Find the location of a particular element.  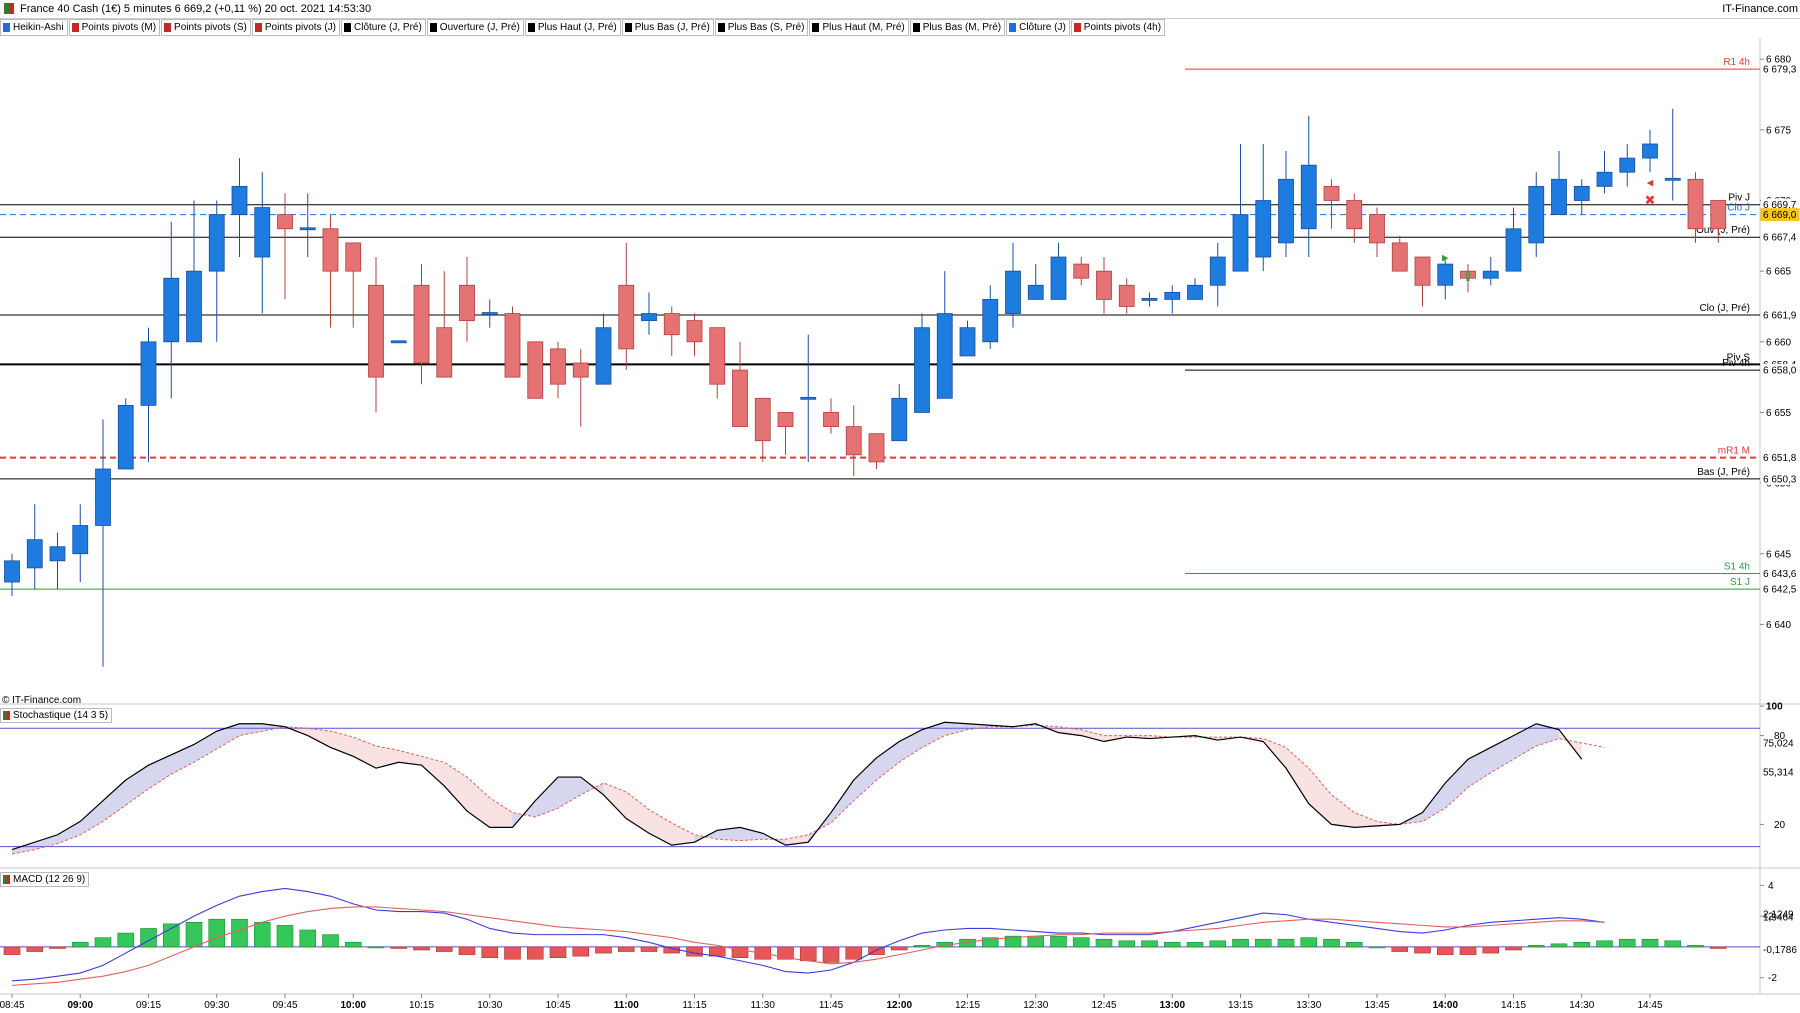

reference-line-label: Ouv (J, Pré) is located at coordinates (1723, 230).